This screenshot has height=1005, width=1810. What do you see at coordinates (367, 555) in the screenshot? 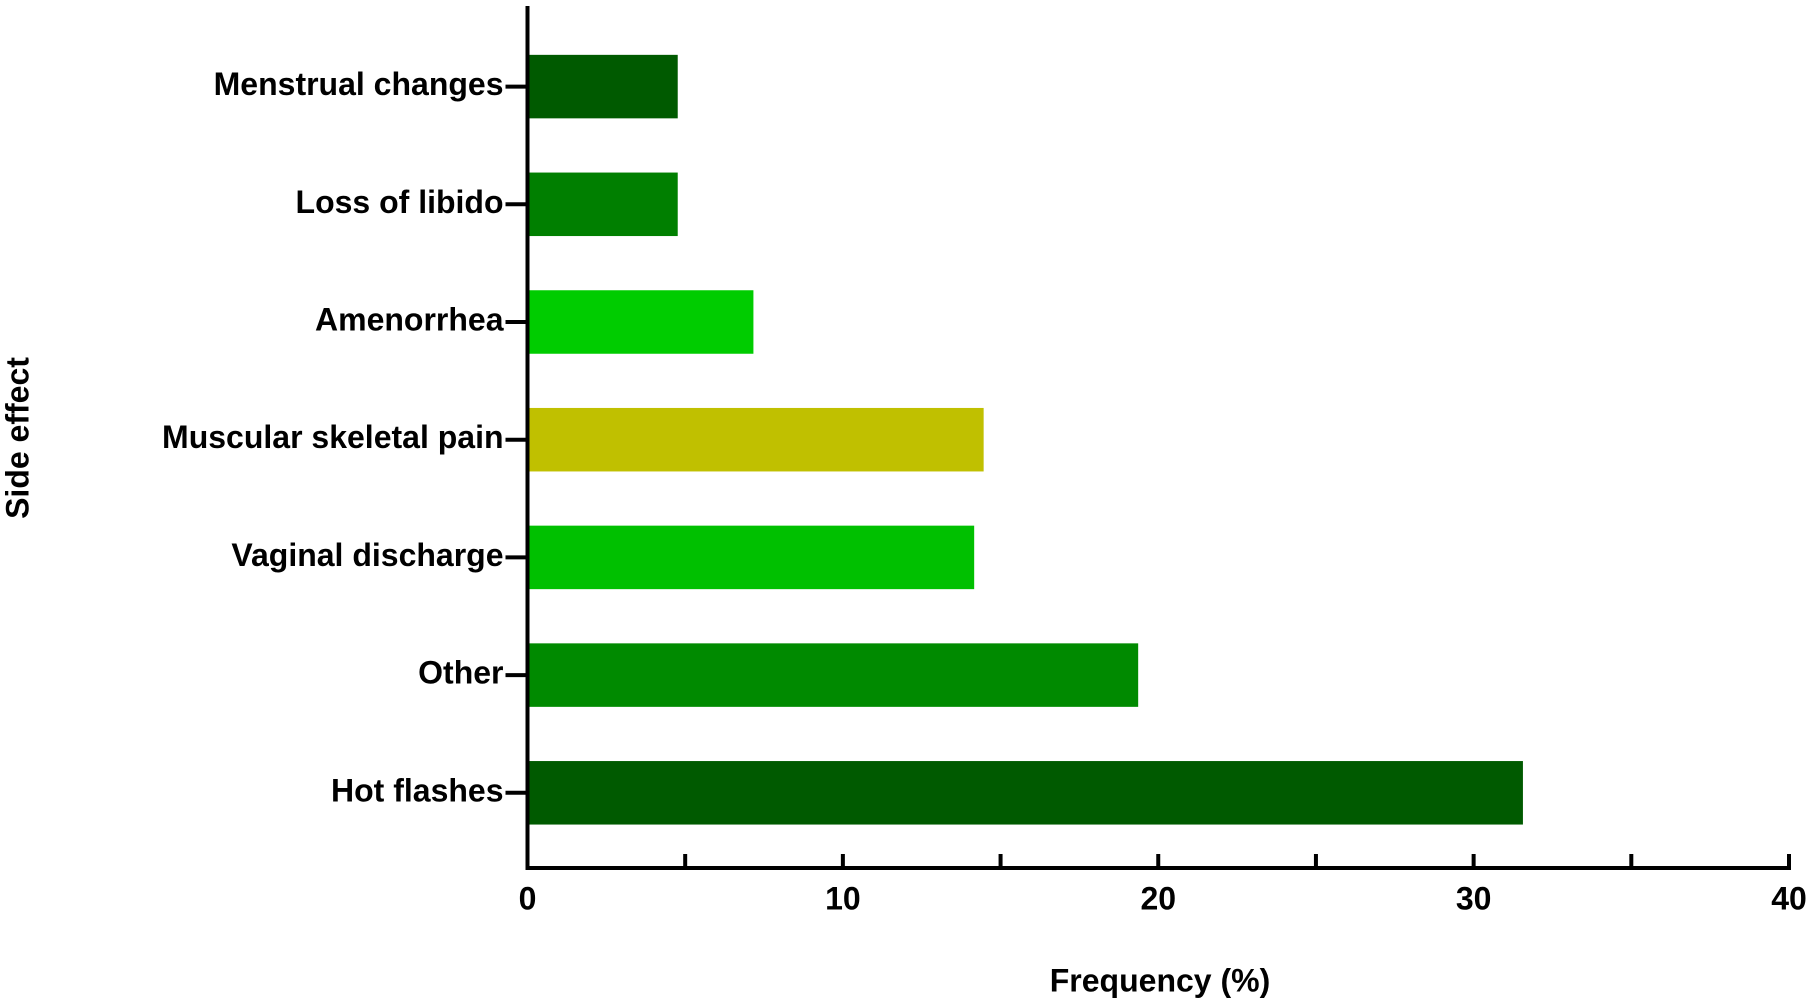
I see `y-tick-label: Vaginal discharge` at bounding box center [367, 555].